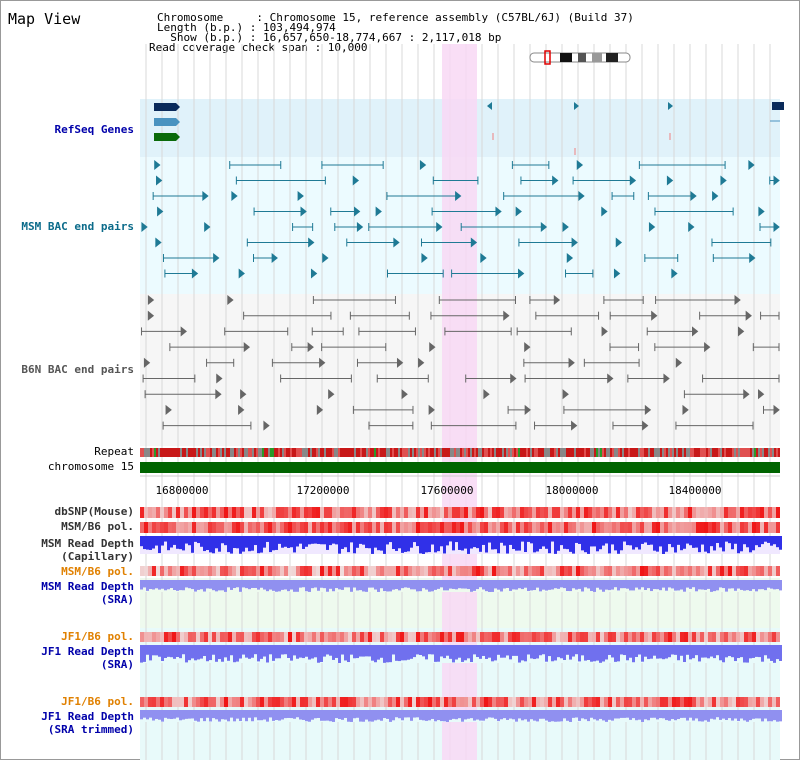  What do you see at coordinates (97, 701) in the screenshot?
I see `jf1-pol-label-2: JF1/B6 pol.` at bounding box center [97, 701].